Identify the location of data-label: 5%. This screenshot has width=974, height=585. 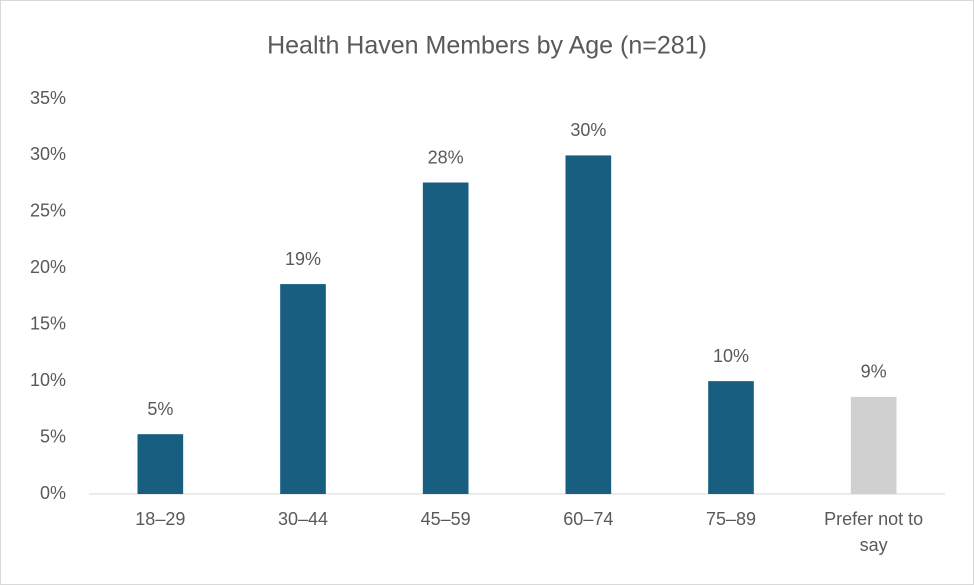
(160, 409).